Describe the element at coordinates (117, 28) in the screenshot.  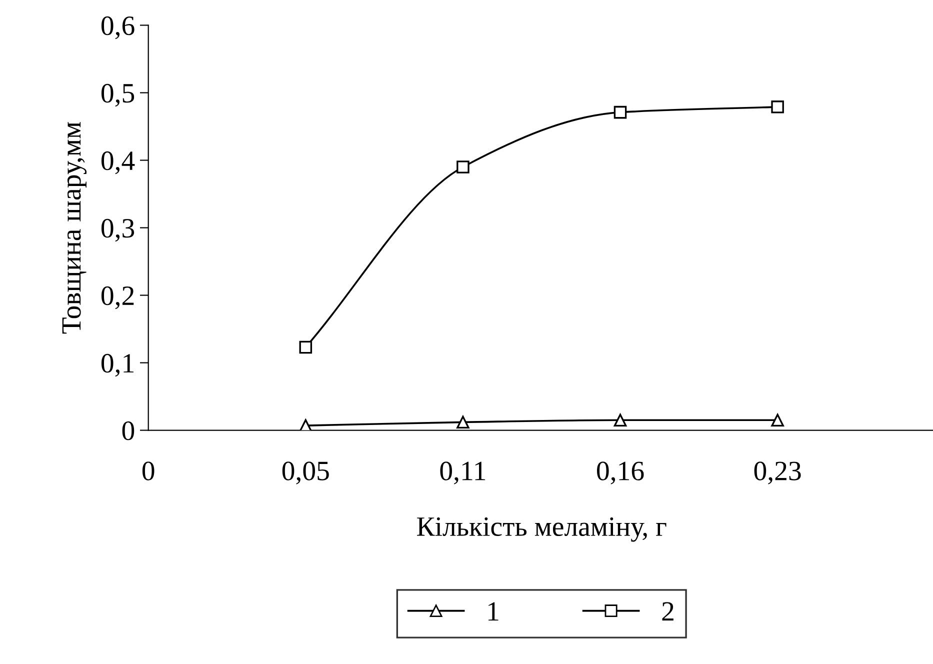
I see `y-tick-label: 0,6` at that location.